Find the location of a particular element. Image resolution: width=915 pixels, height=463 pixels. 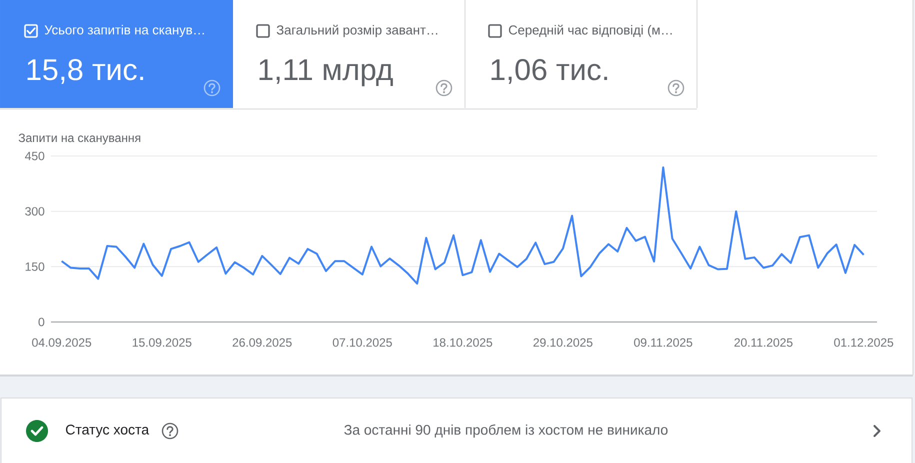

text: Статус хоста is located at coordinates (108, 431).